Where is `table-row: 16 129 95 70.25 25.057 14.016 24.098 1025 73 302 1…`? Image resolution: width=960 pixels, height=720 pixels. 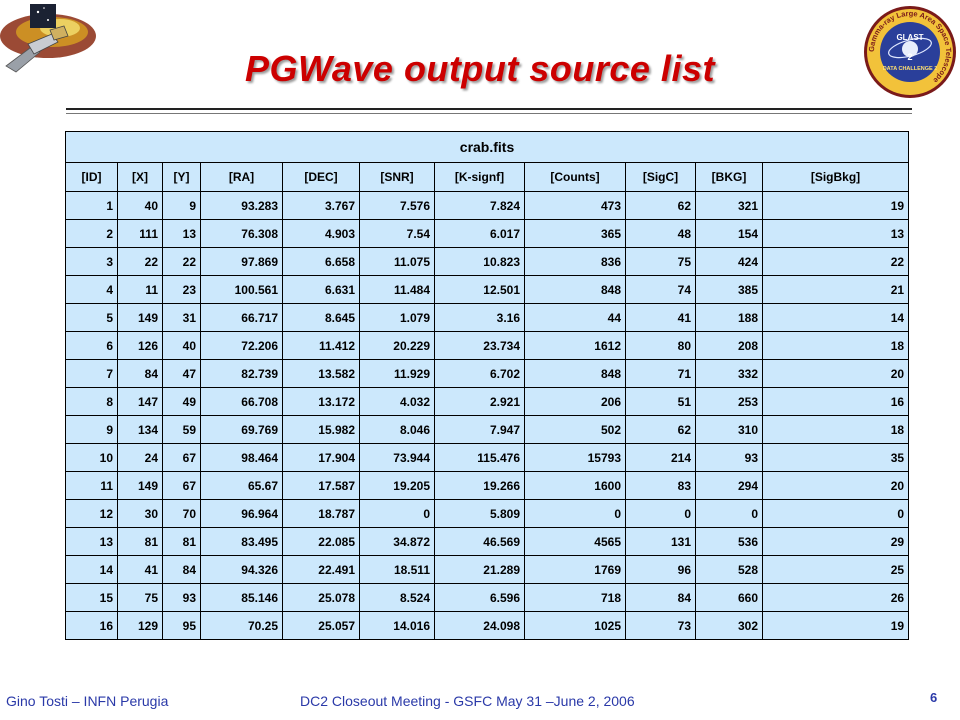 table-row: 16 129 95 70.25 25.057 14.016 24.098 1025 73 302 1… is located at coordinates (487, 625).